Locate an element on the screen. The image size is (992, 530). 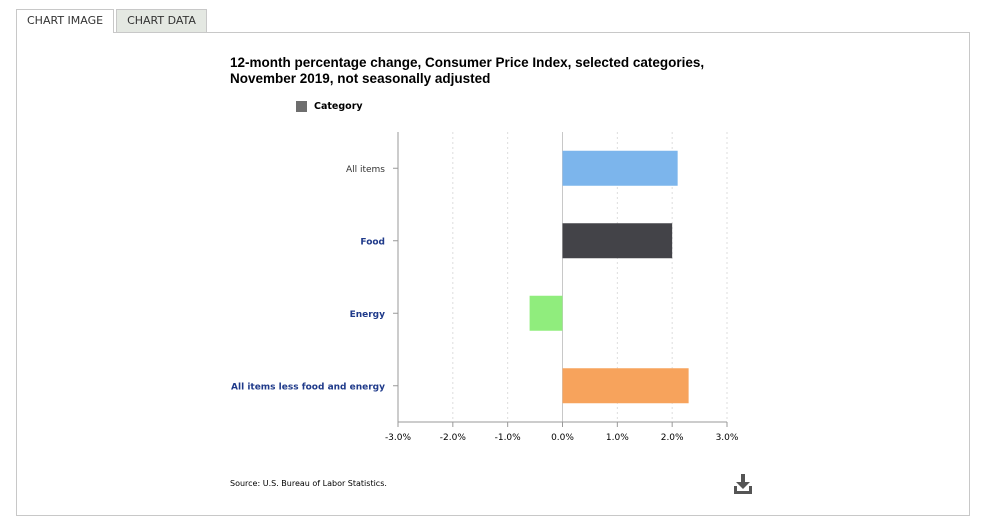
x-tick-label: 1.0% is located at coordinates (617, 438).